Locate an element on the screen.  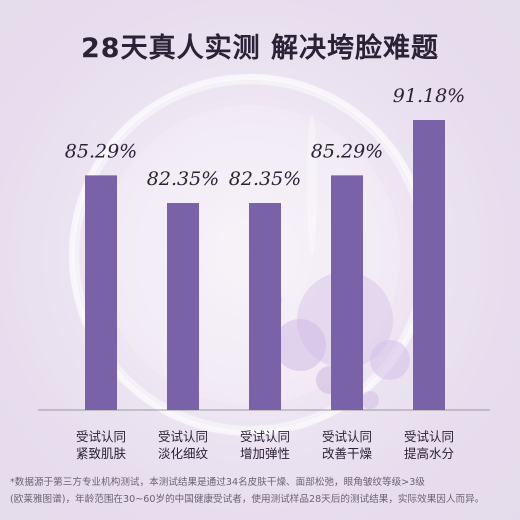
value-label-3: 82.35% is located at coordinates (265, 179).